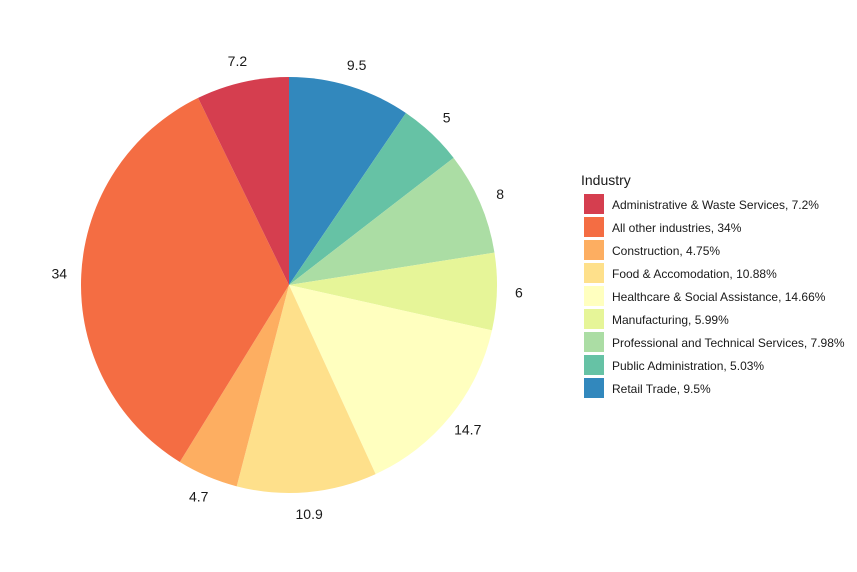  Describe the element at coordinates (719, 297) in the screenshot. I see `legend-label-healthcare-and-social-assistance: Healthcare & Social Assistance, 14.66%` at that location.